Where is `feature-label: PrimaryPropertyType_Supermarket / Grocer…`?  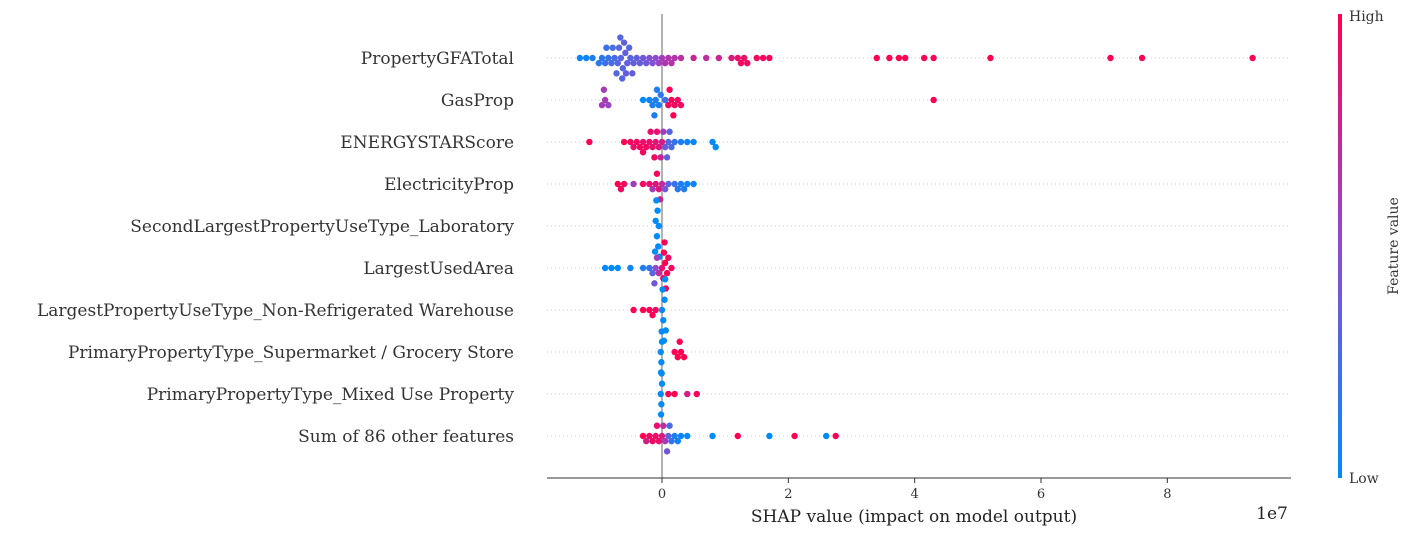
feature-label: PrimaryPropertyType_Supermarket / Grocer… is located at coordinates (291, 353).